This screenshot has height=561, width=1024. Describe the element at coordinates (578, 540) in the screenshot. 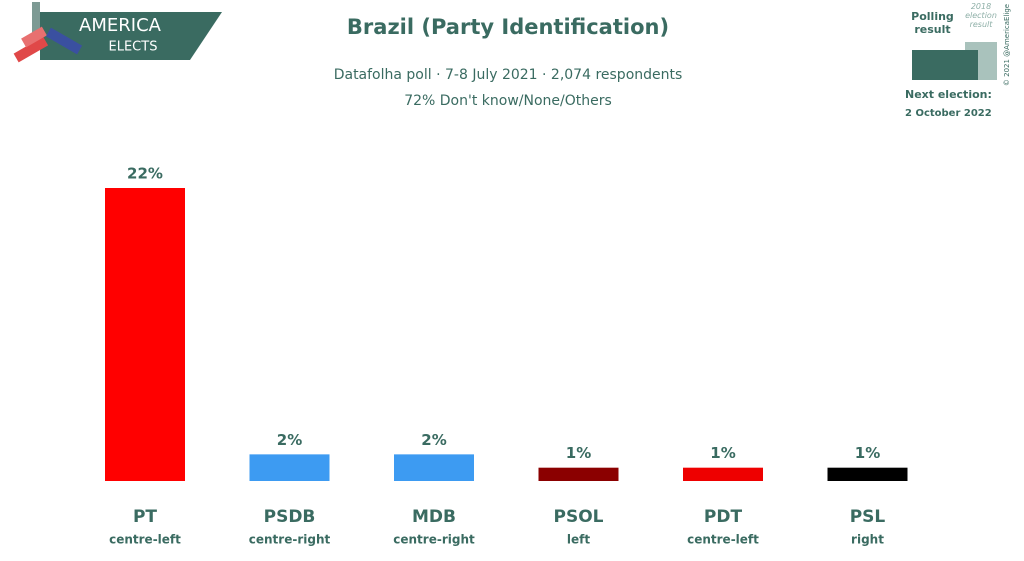

I see `category-sublabel: left` at that location.